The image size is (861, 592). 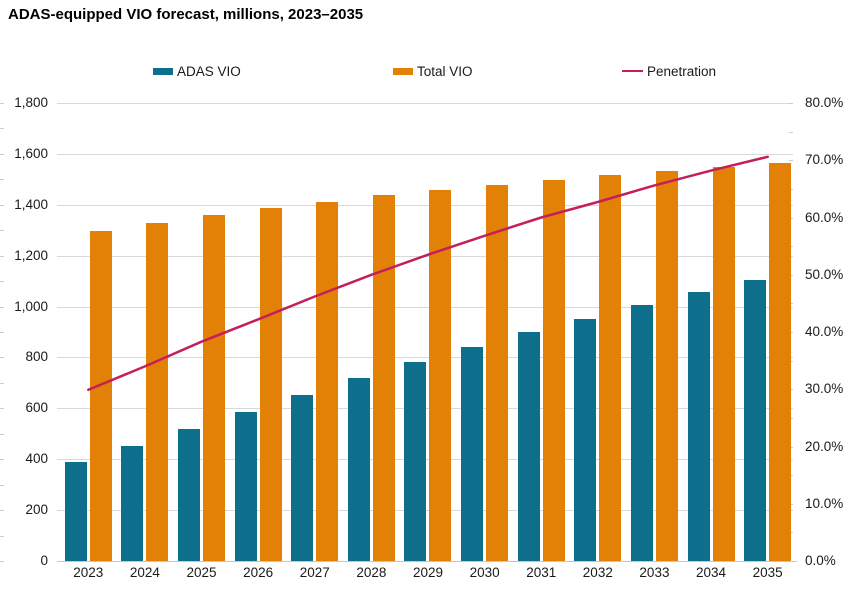 I want to click on bar-adas-vio-2028, so click(x=358, y=469).